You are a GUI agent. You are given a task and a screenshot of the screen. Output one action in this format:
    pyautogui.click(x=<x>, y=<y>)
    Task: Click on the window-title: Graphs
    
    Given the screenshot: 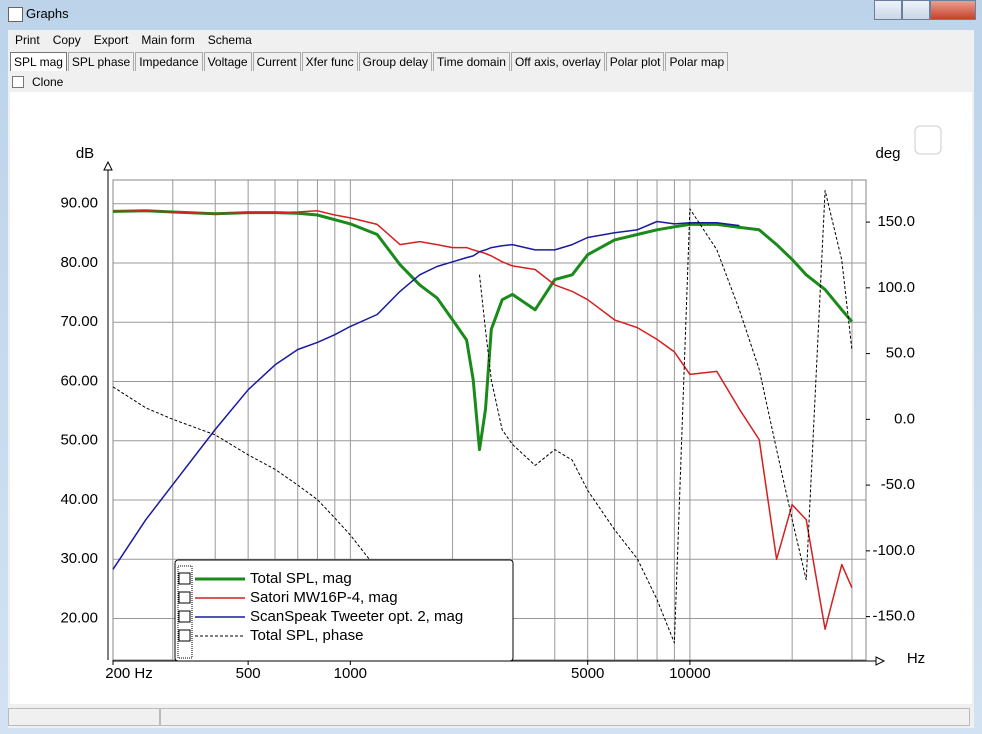 What is the action you would take?
    pyautogui.click(x=47, y=13)
    